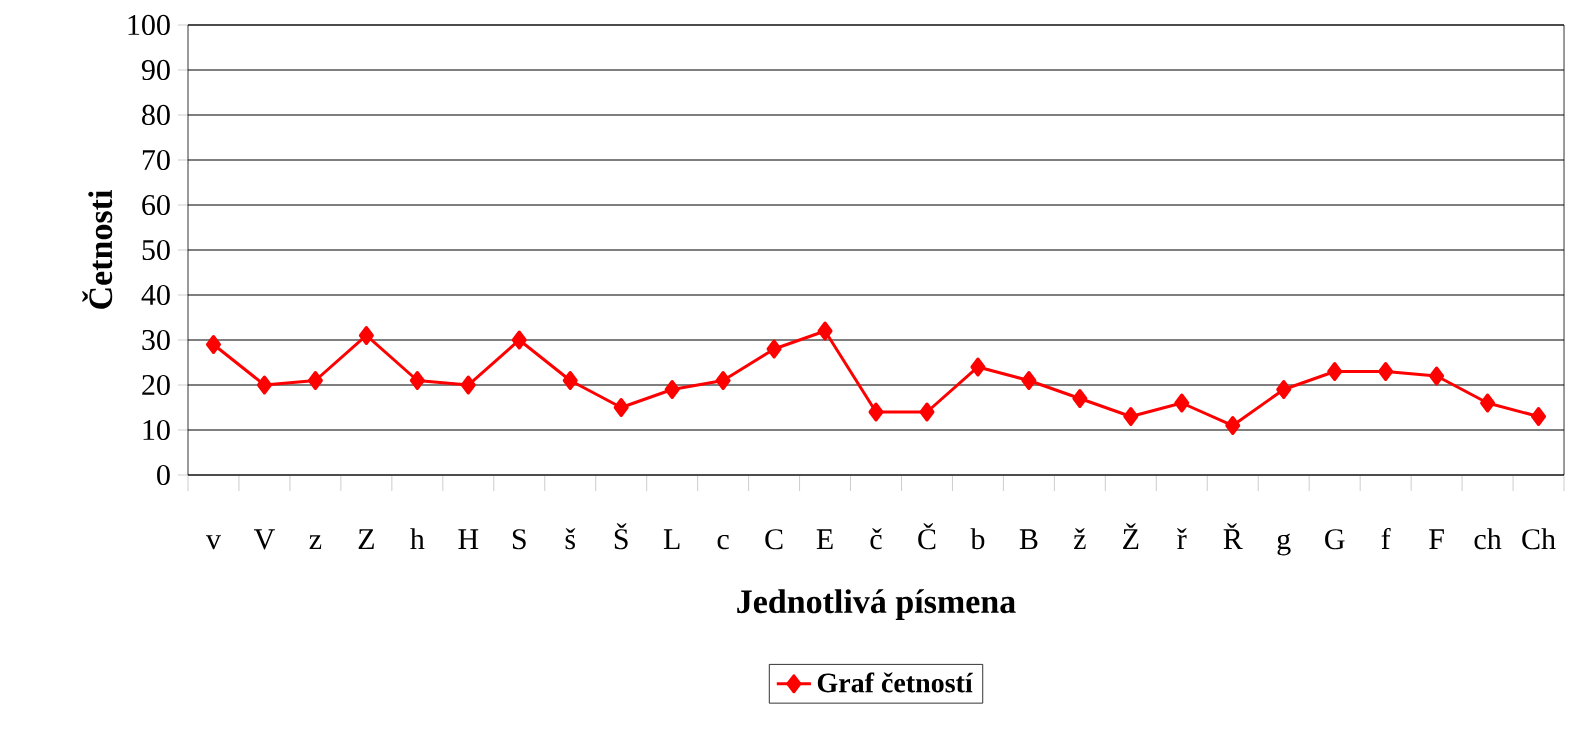 This screenshot has height=744, width=1584. What do you see at coordinates (1386, 538) in the screenshot?
I see `x-tick-label: f` at bounding box center [1386, 538].